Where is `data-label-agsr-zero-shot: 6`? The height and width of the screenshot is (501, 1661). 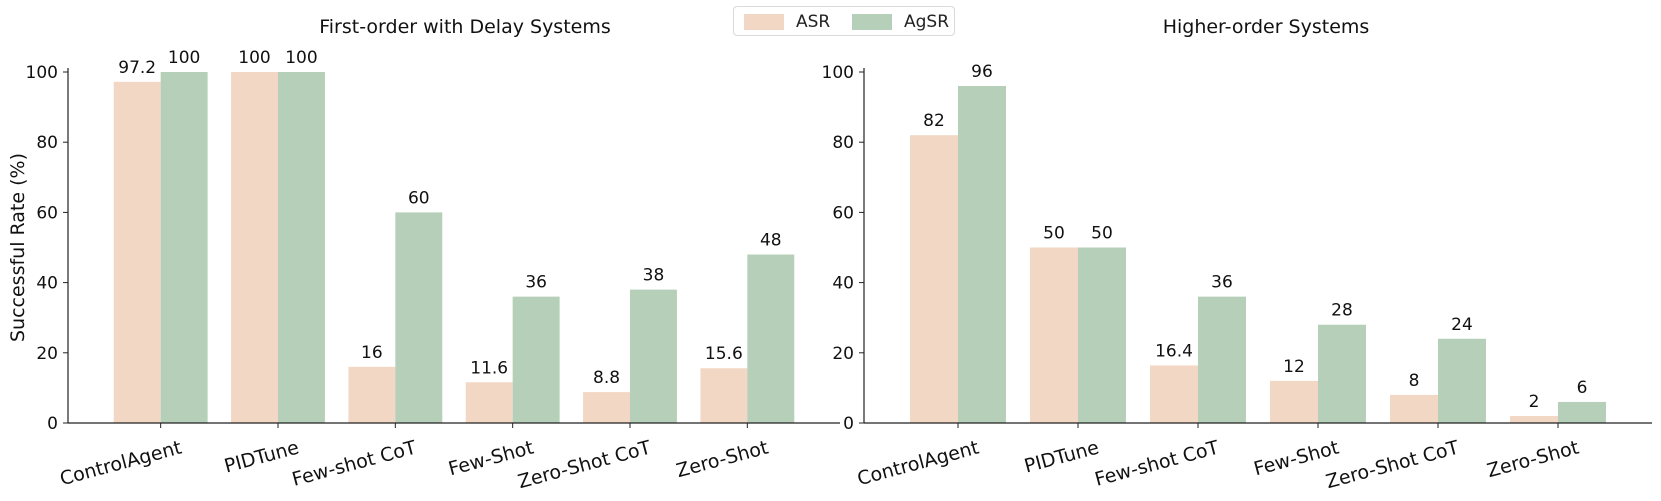
data-label-agsr-zero-shot: 6 is located at coordinates (1582, 388).